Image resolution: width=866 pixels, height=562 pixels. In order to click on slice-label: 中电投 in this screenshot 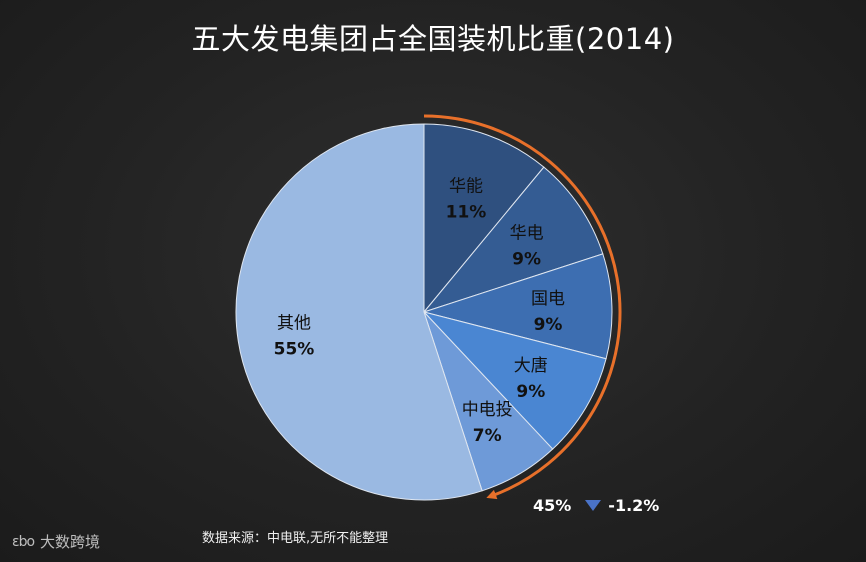, I will do `click(487, 410)`.